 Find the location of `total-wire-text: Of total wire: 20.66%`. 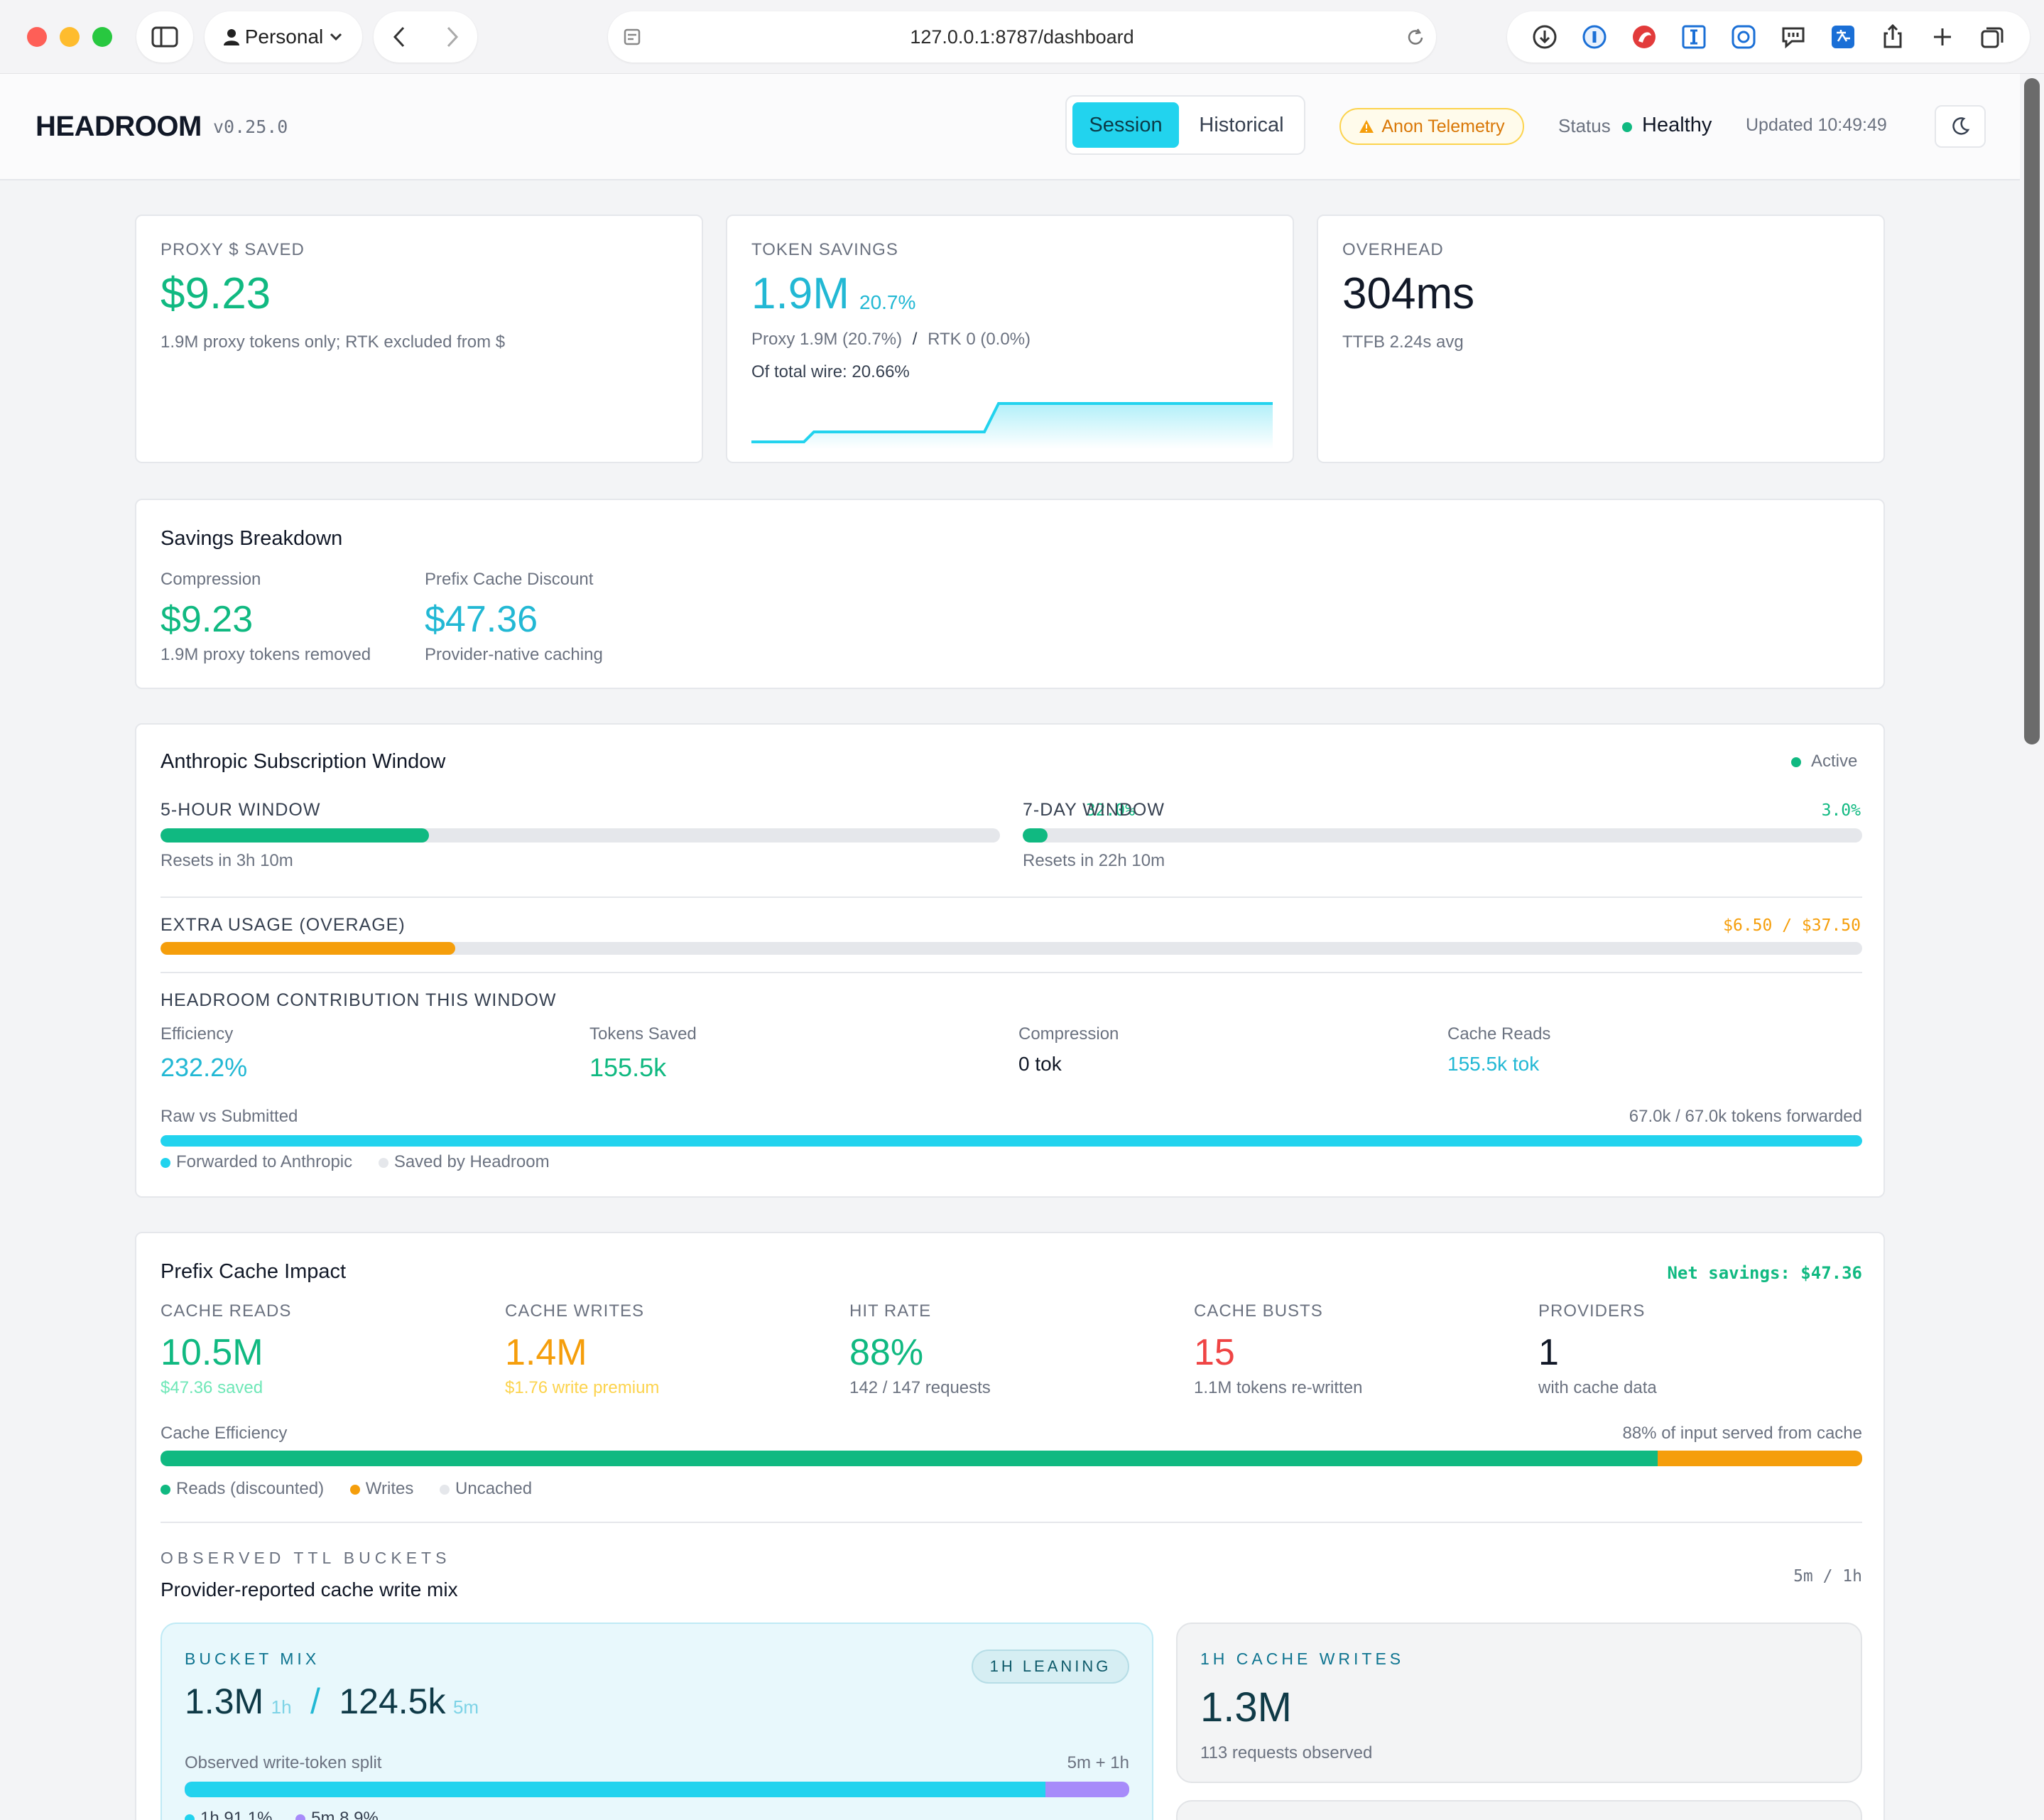

total-wire-text: Of total wire: 20.66% is located at coordinates (830, 372).